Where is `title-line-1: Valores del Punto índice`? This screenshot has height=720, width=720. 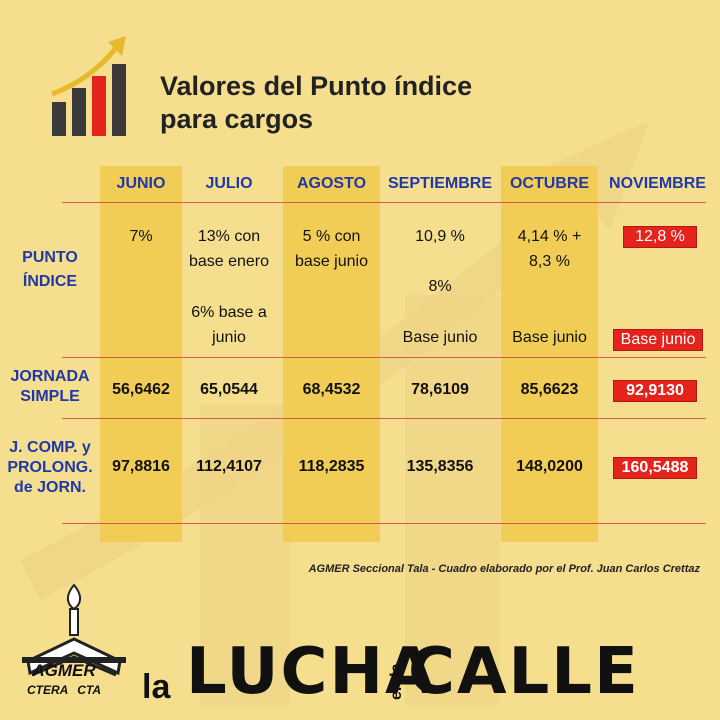
title-line-1: Valores del Punto índice is located at coordinates (316, 86).